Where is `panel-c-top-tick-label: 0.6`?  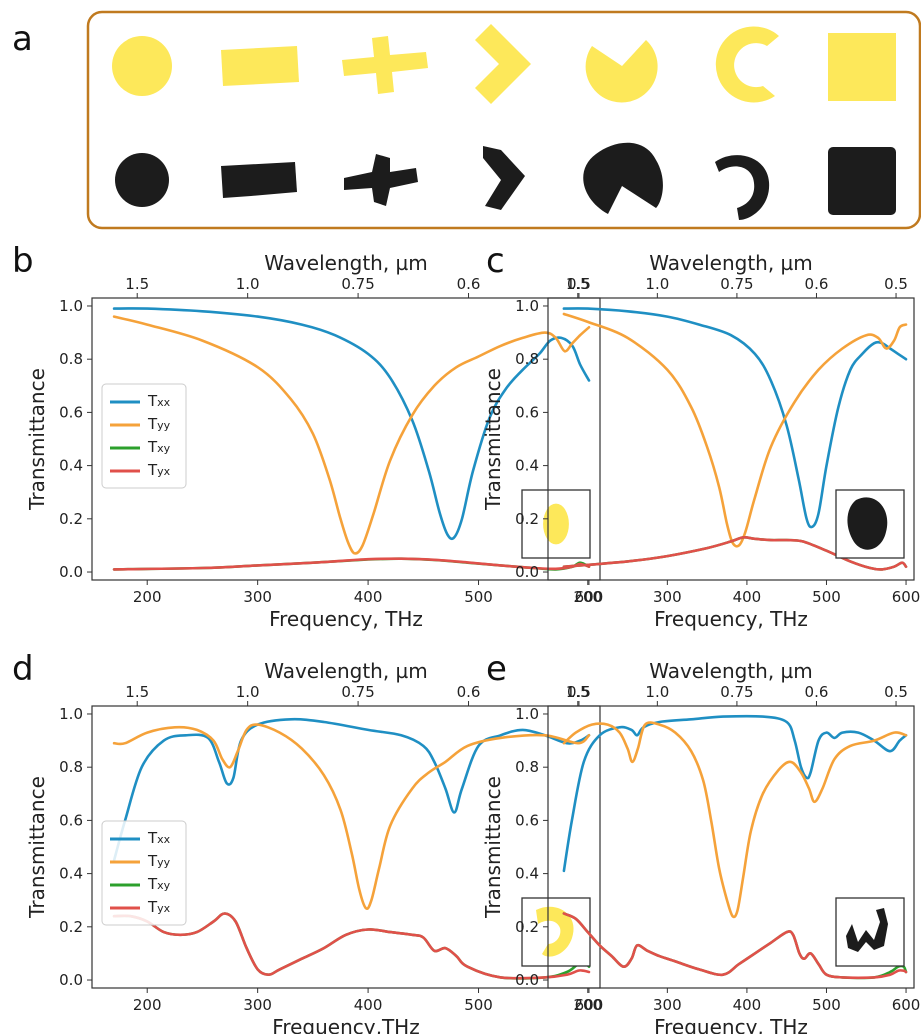
panel-c-top-tick-label: 0.6 is located at coordinates (817, 284).